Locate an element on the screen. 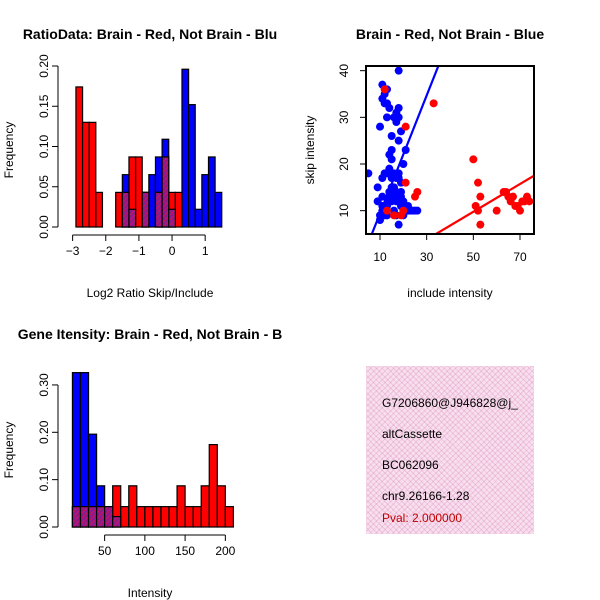 Image resolution: width=600 pixels, height=600 pixels. ratio-histogram-title: RatioData: Brain - Red, Not Brain - Blu is located at coordinates (150, 34).